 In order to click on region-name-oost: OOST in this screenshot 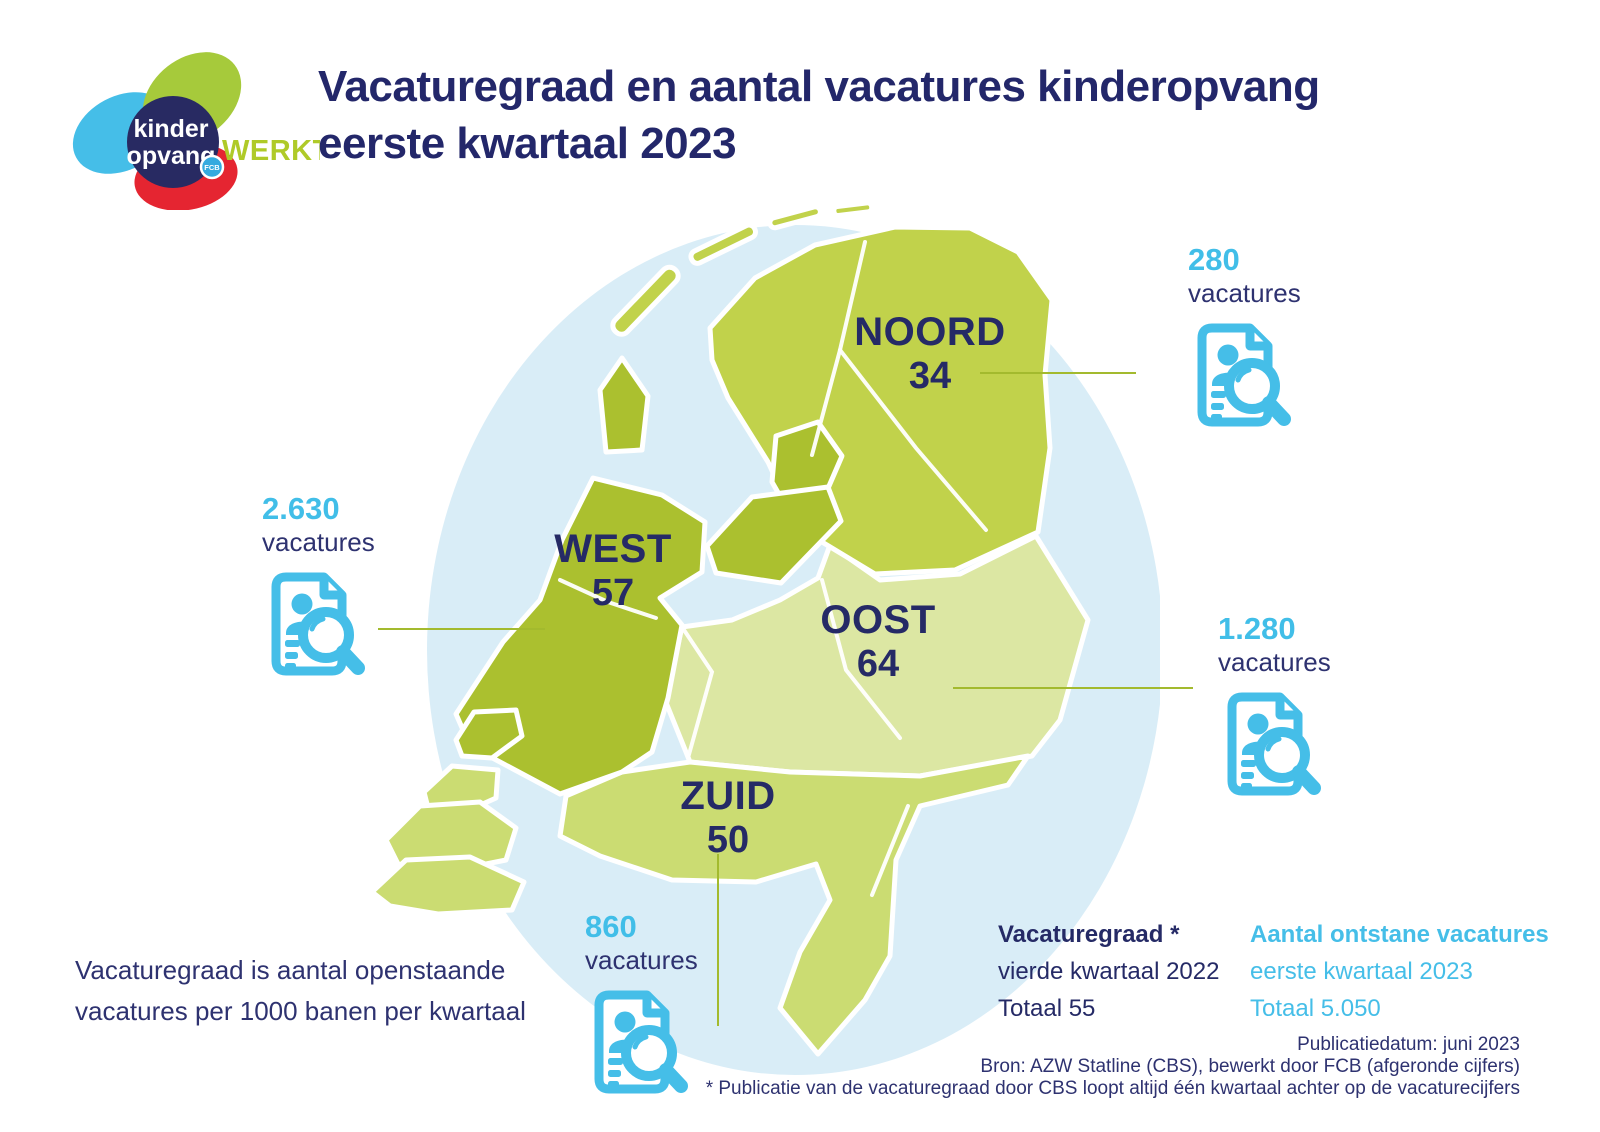, I will do `click(878, 620)`.